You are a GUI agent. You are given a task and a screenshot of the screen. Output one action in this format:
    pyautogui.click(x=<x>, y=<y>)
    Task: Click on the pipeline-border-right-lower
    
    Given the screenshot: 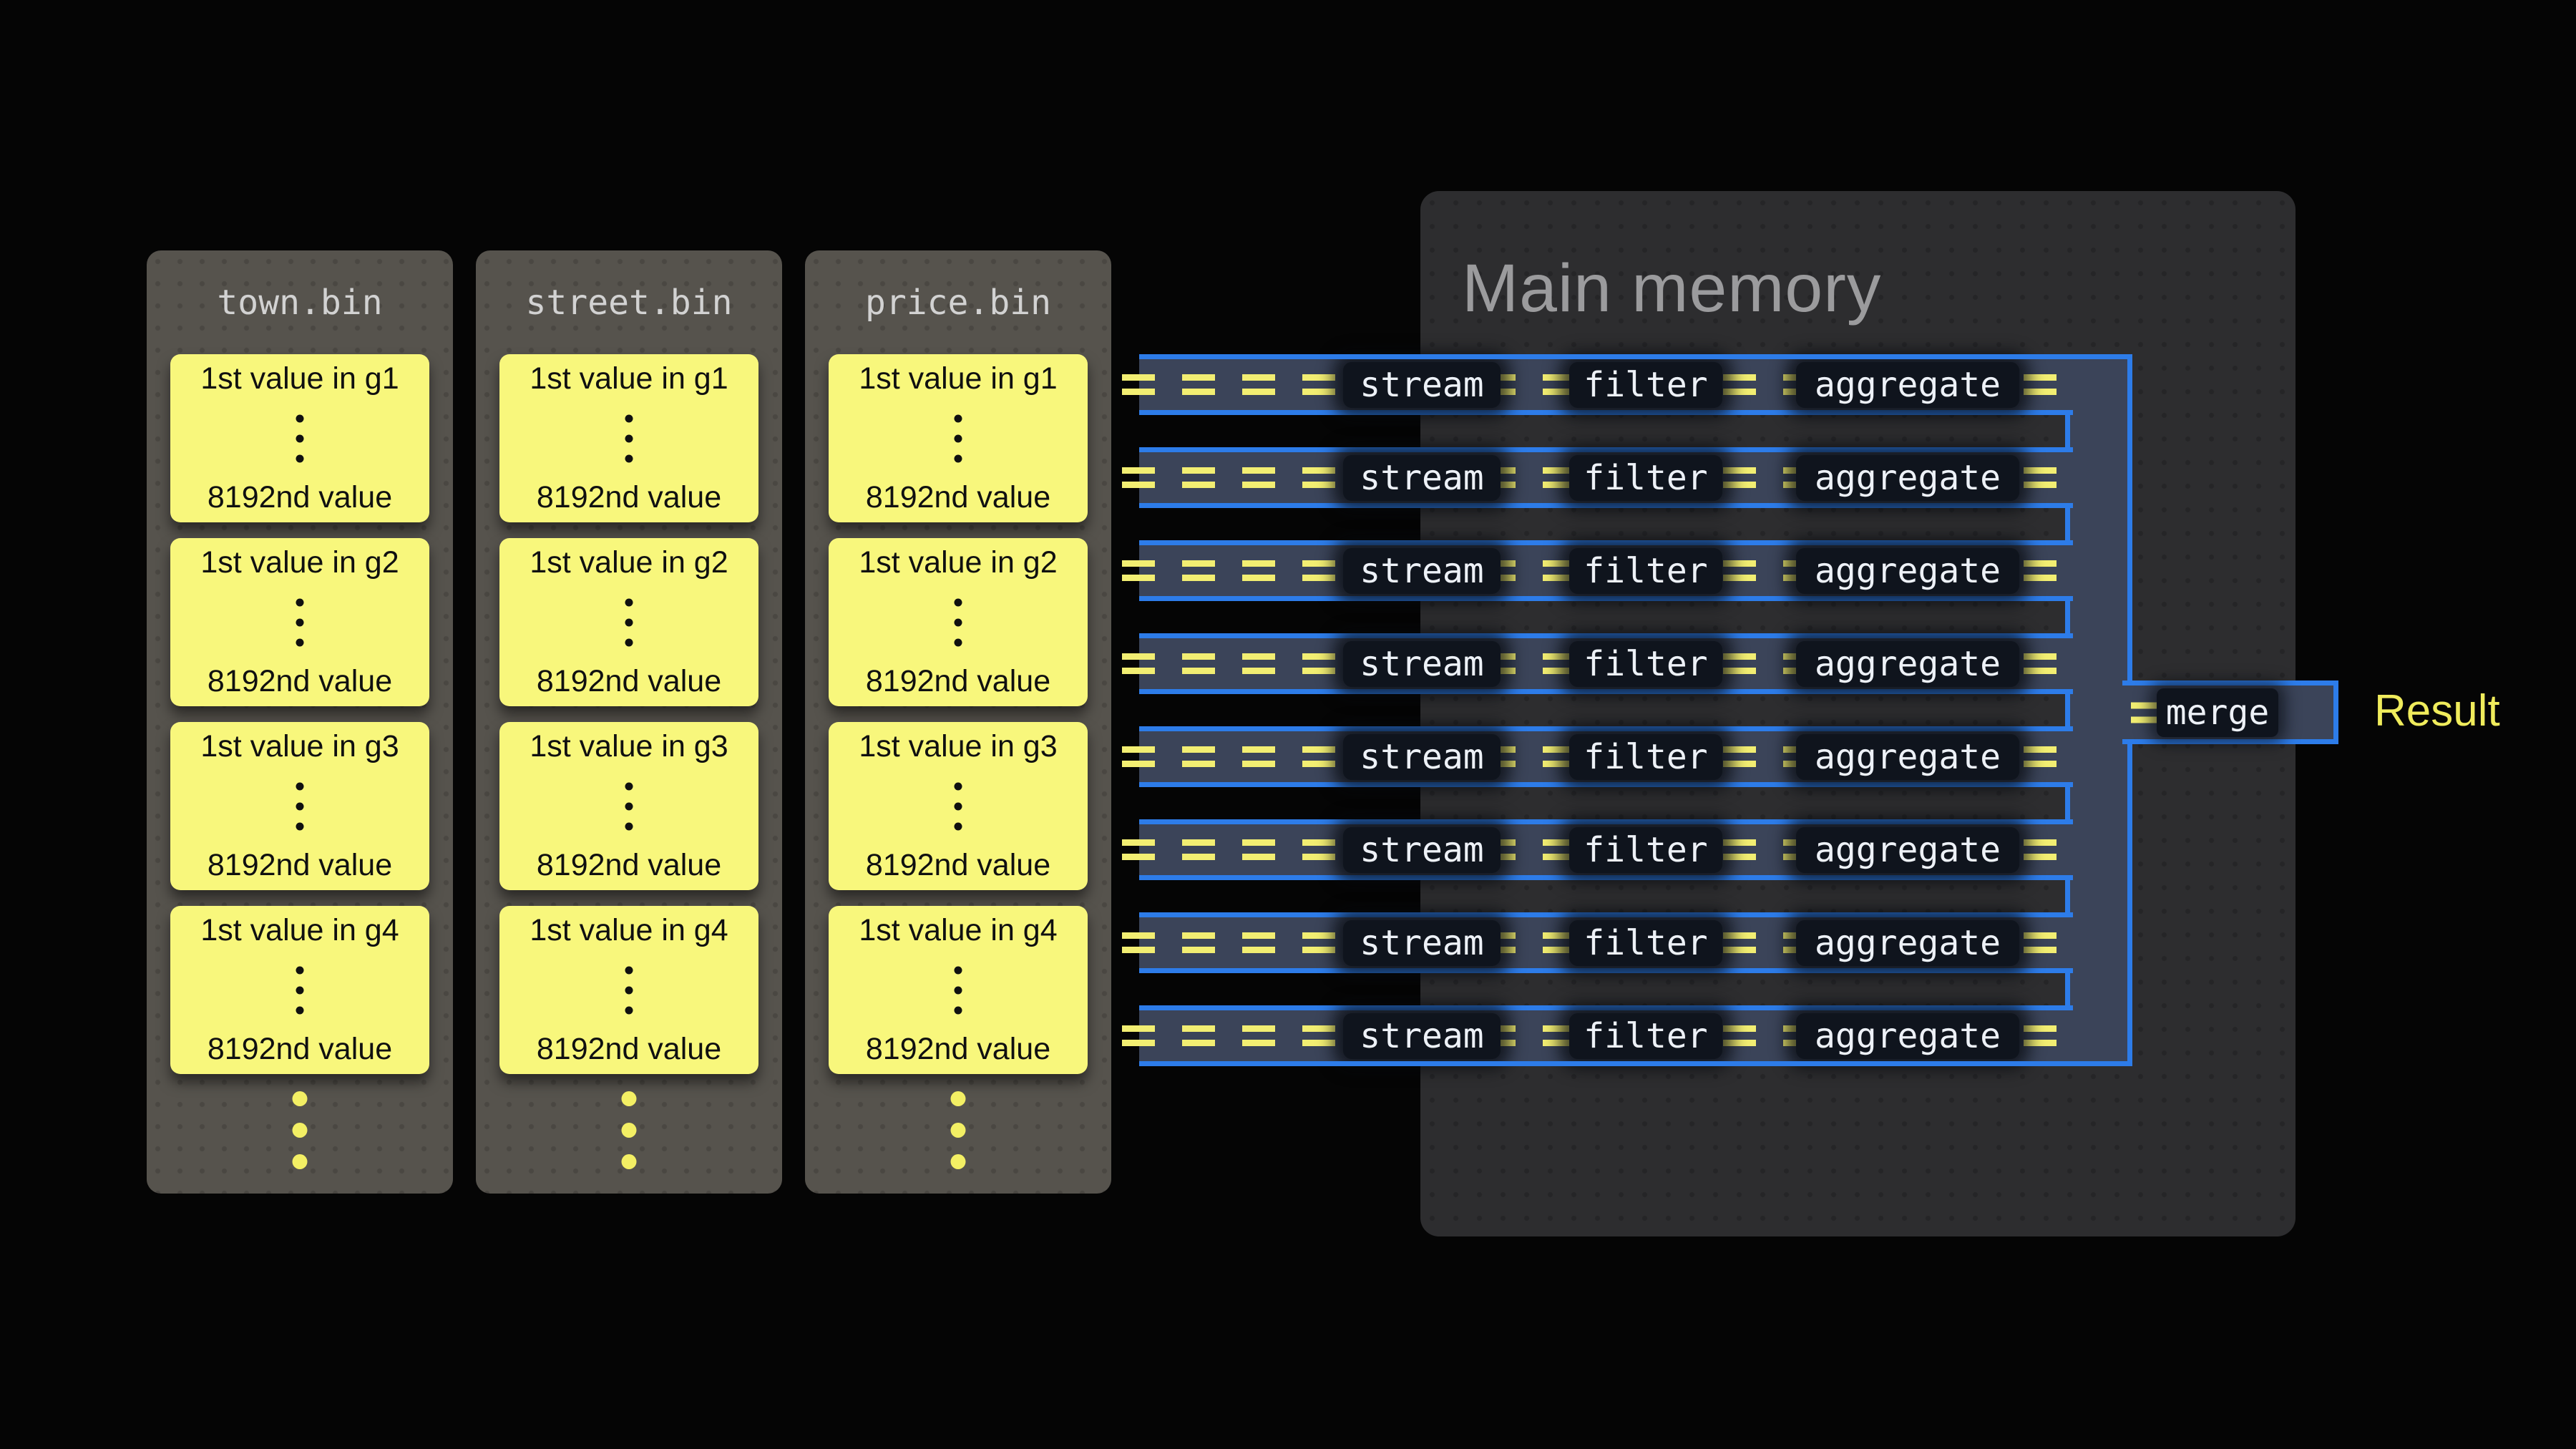 What is the action you would take?
    pyautogui.click(x=2129, y=905)
    